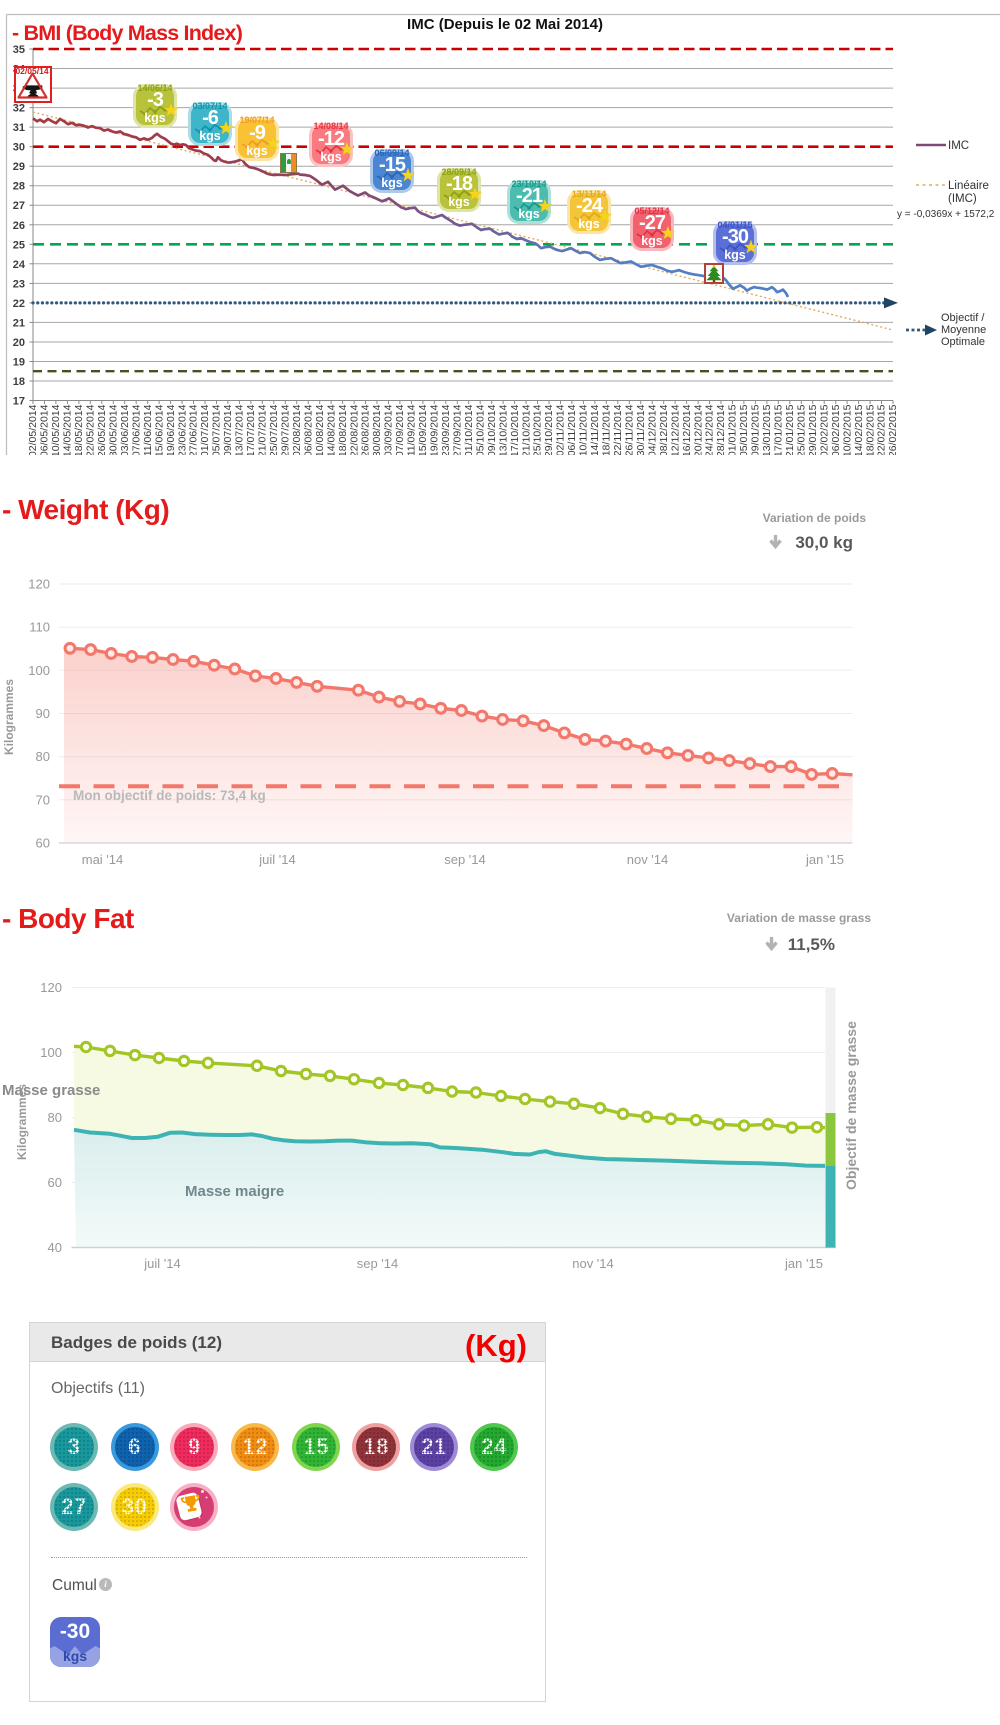 Image resolution: width=1000 pixels, height=1725 pixels. I want to click on svg-text: 02/08/2014, so click(297, 429).